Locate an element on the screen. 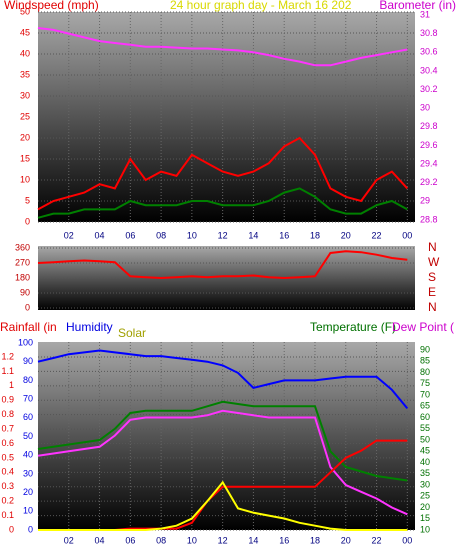  y2-tick-label: 29.4 is located at coordinates (429, 163).